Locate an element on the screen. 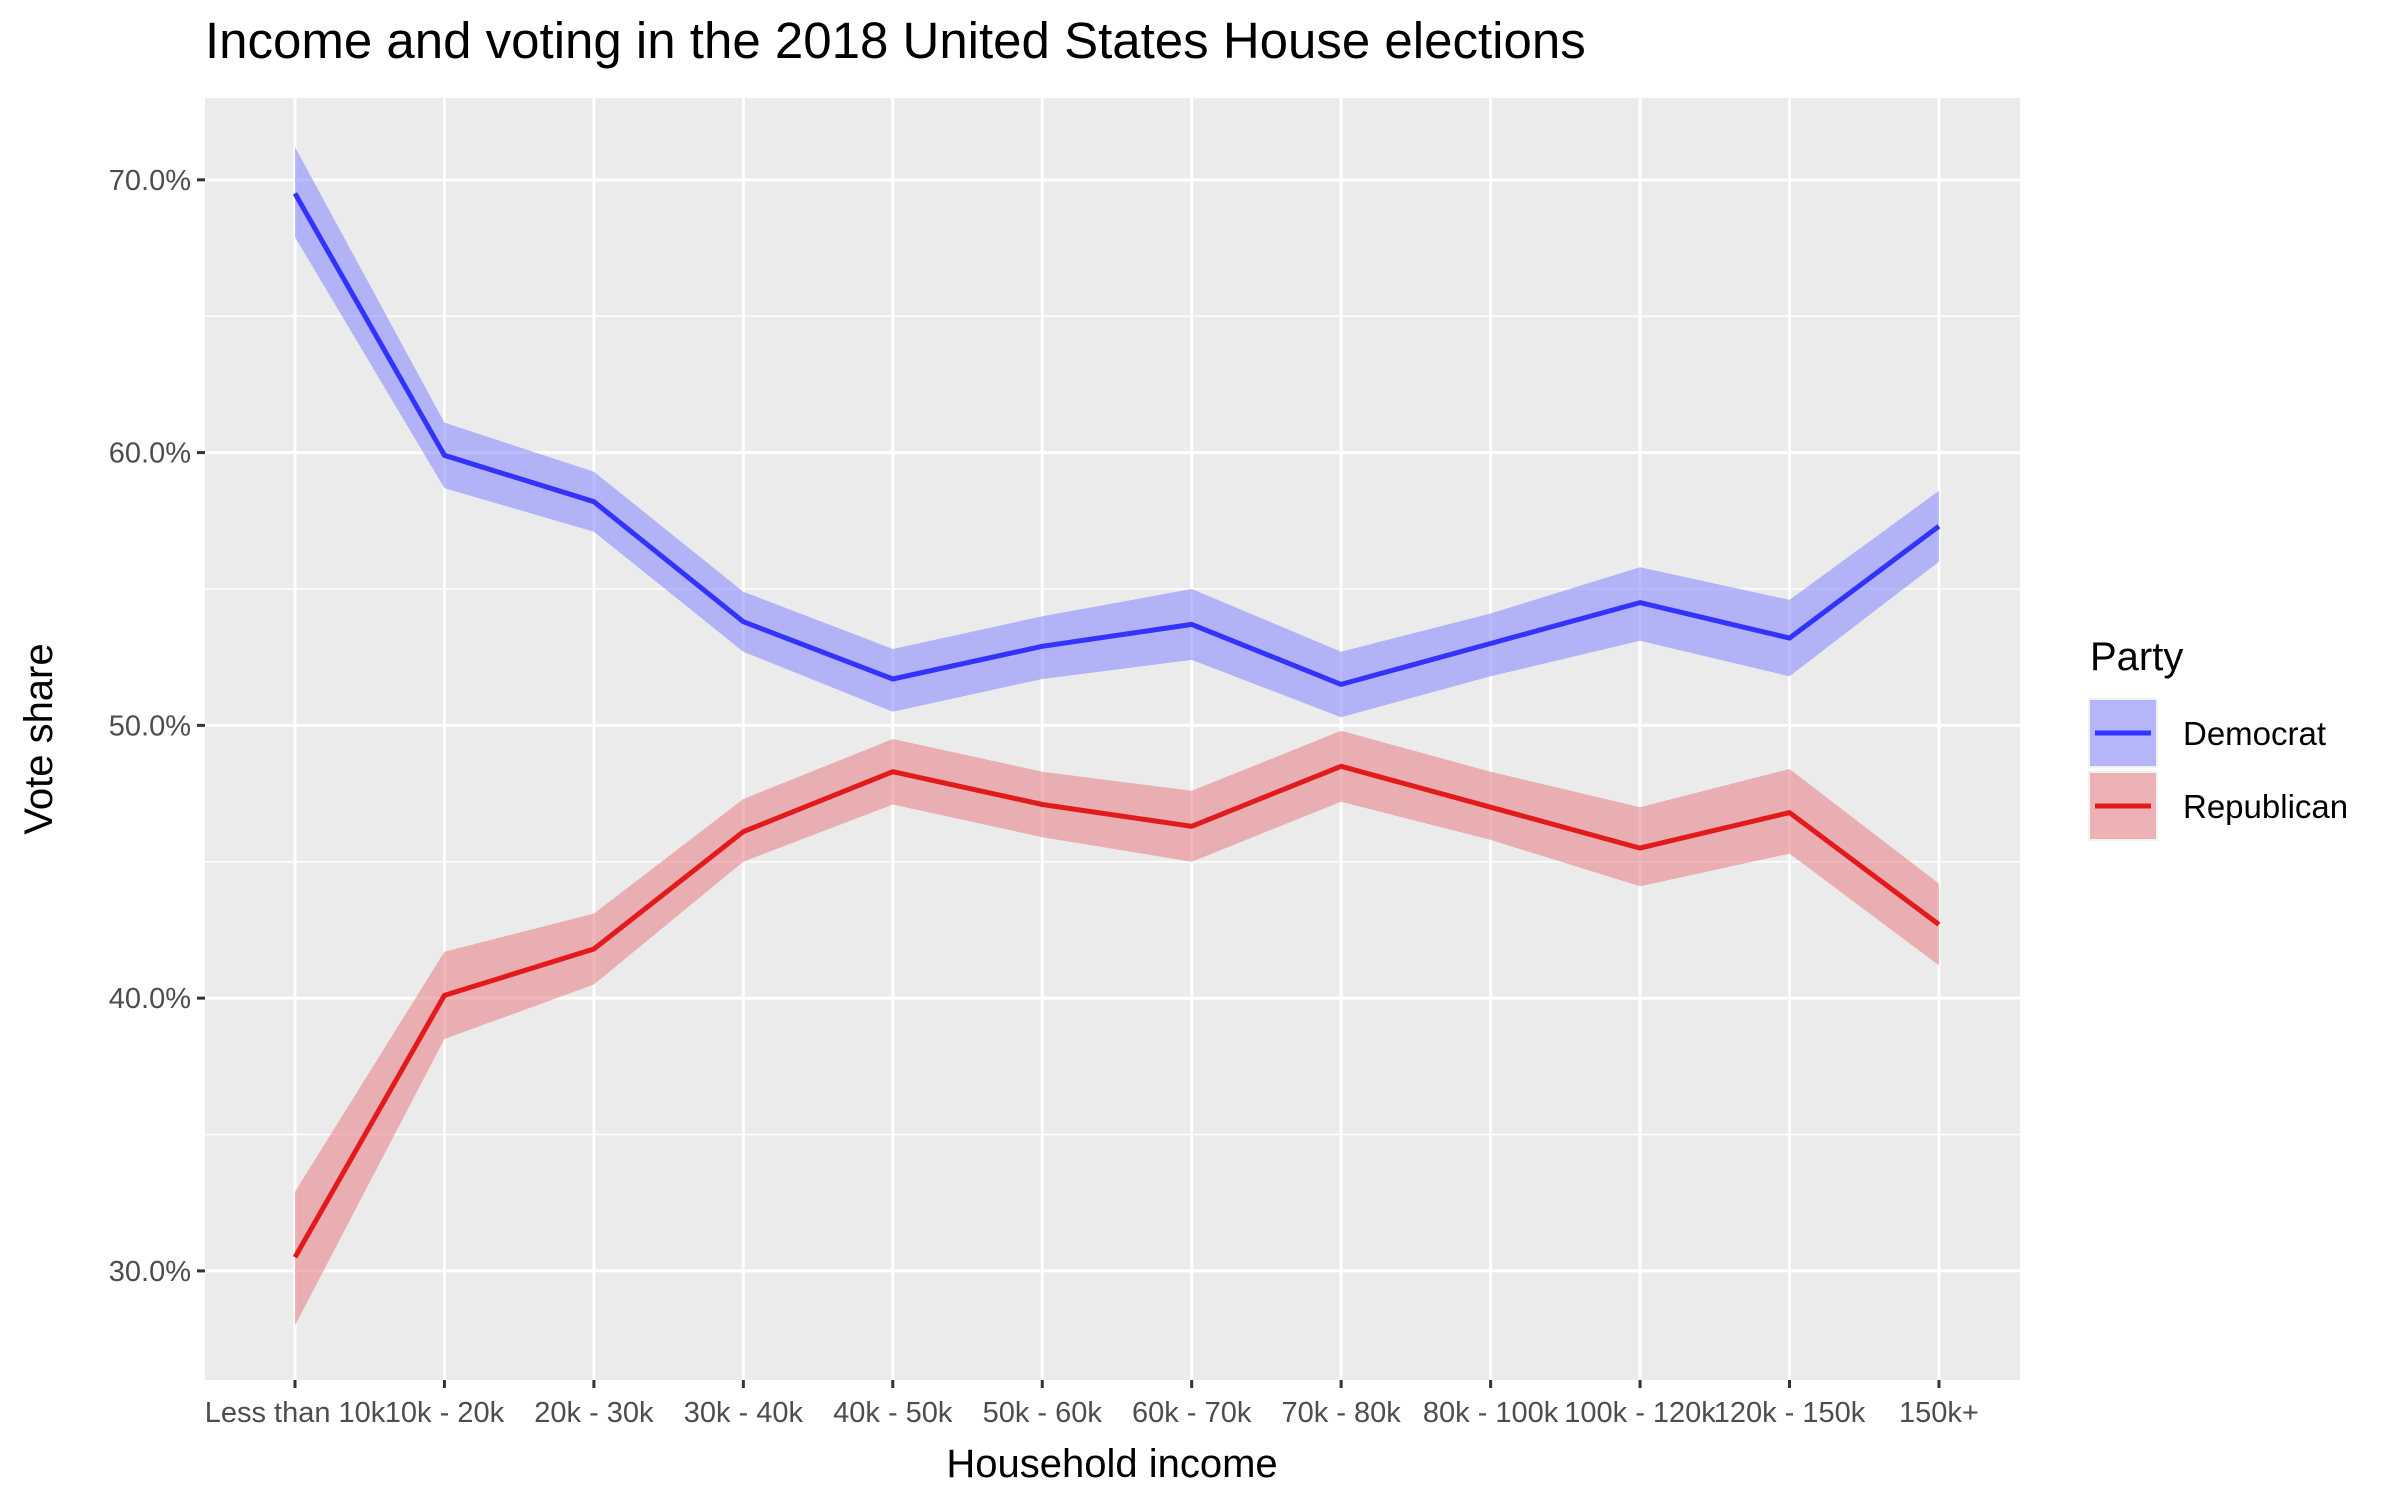  x-tick-label: Less than 10k is located at coordinates (295, 1413).